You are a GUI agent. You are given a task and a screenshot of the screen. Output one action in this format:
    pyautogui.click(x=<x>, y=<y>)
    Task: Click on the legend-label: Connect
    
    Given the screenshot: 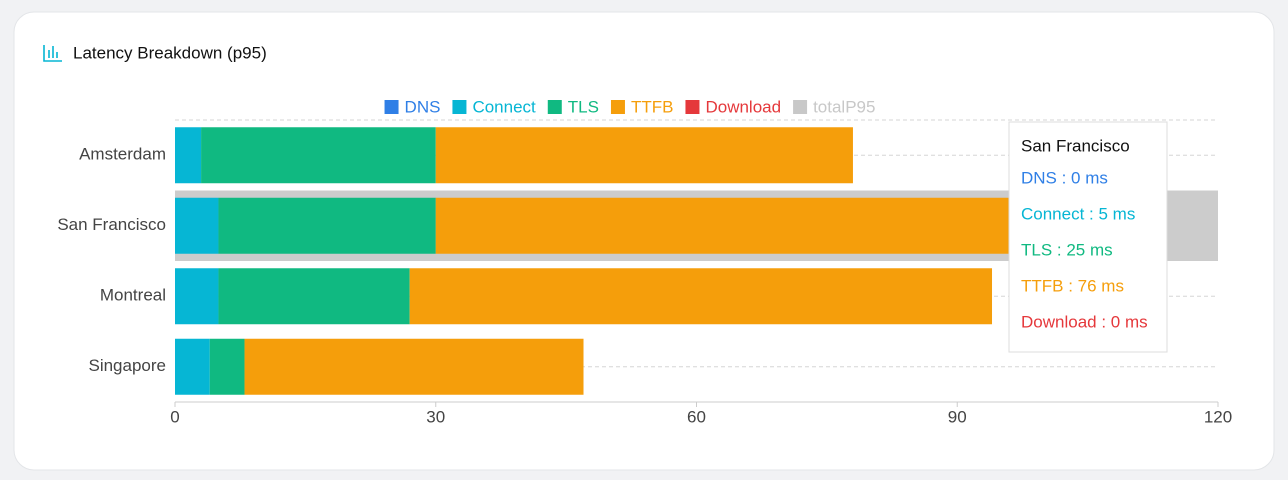 What is the action you would take?
    pyautogui.click(x=504, y=106)
    